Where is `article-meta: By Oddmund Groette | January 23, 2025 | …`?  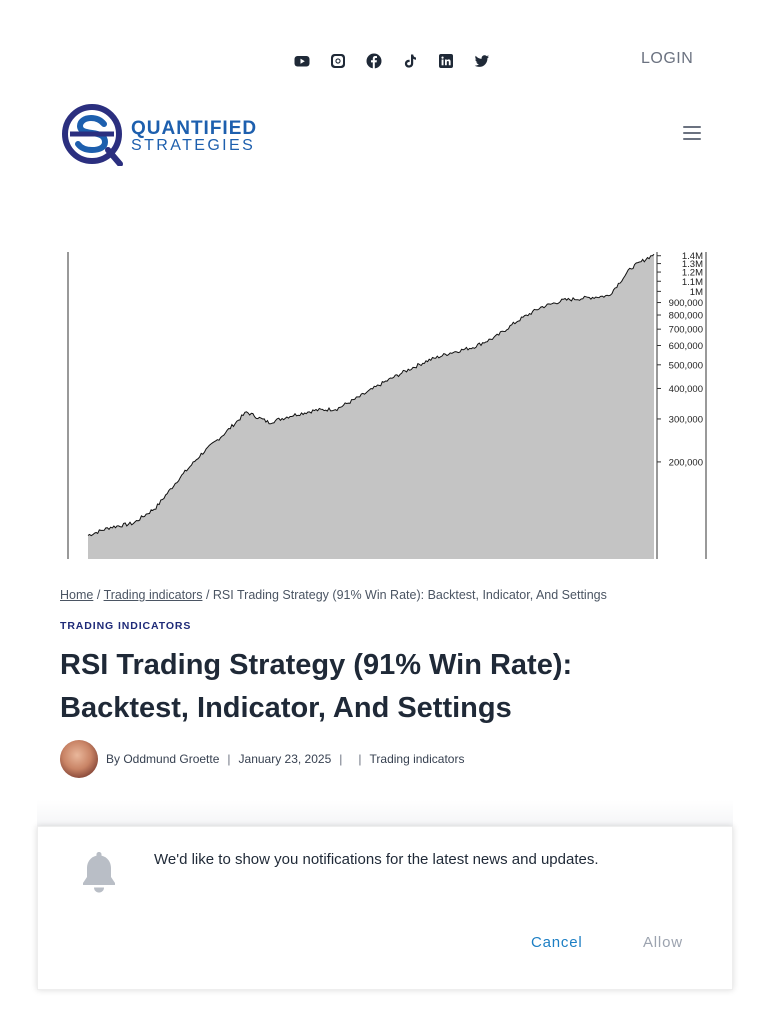
article-meta: By Oddmund Groette | January 23, 2025 | … is located at coordinates (262, 759).